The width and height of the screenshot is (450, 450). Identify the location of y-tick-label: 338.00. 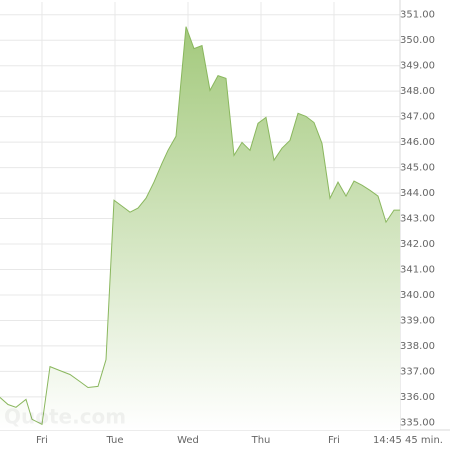
(417, 346).